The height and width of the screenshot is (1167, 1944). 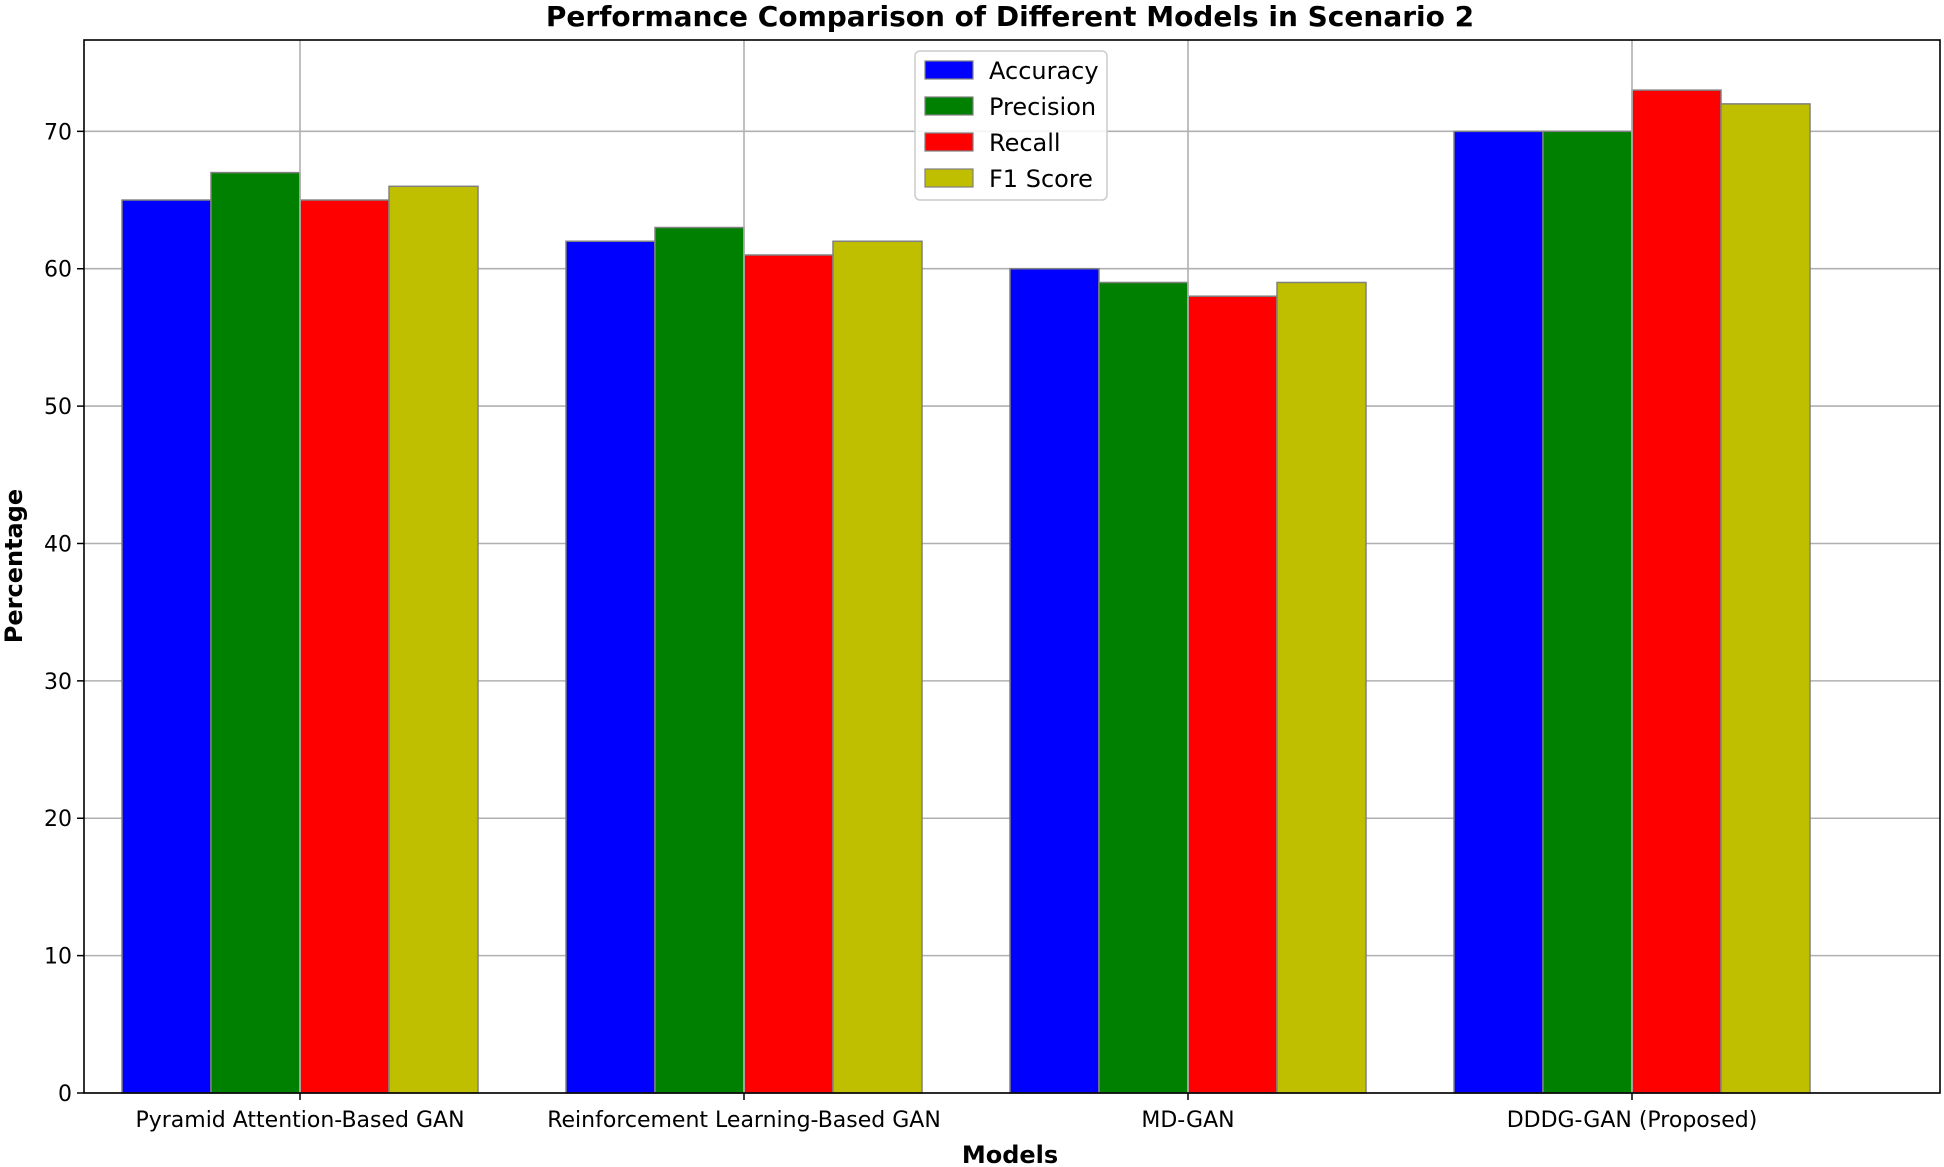 I want to click on legend-swatch-accuracy, so click(x=949, y=70).